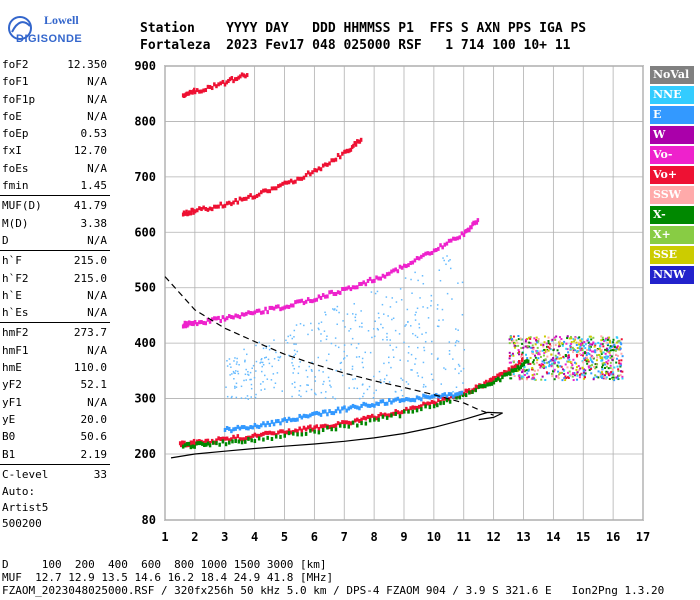 The image size is (700, 600). I want to click on param-name: hmF2, so click(15, 333).